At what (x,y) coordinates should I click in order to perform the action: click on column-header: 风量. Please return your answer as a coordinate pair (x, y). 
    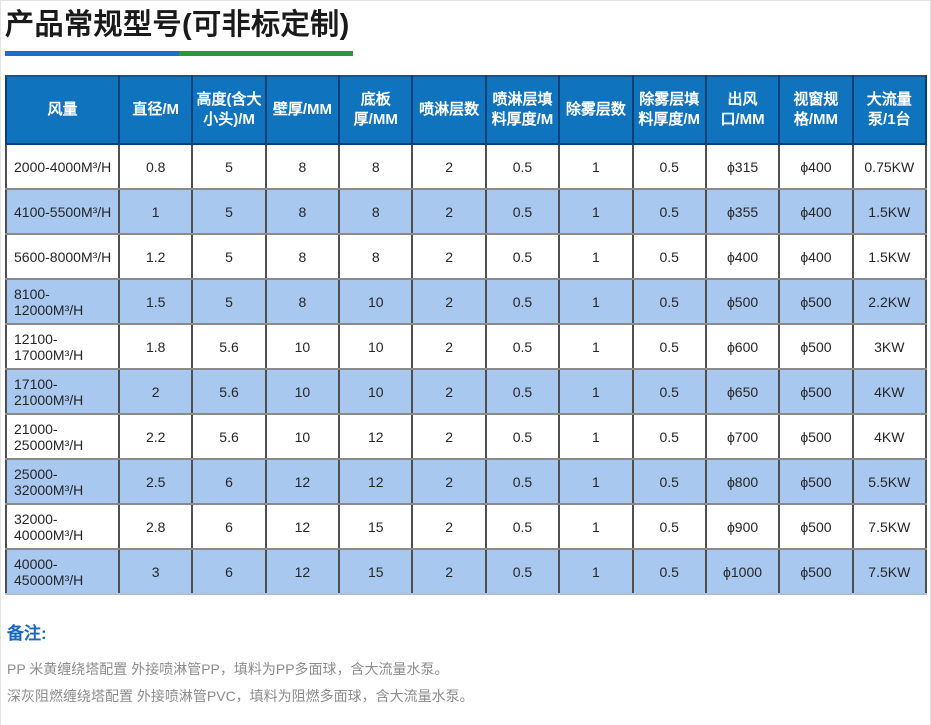
    Looking at the image, I should click on (62, 110).